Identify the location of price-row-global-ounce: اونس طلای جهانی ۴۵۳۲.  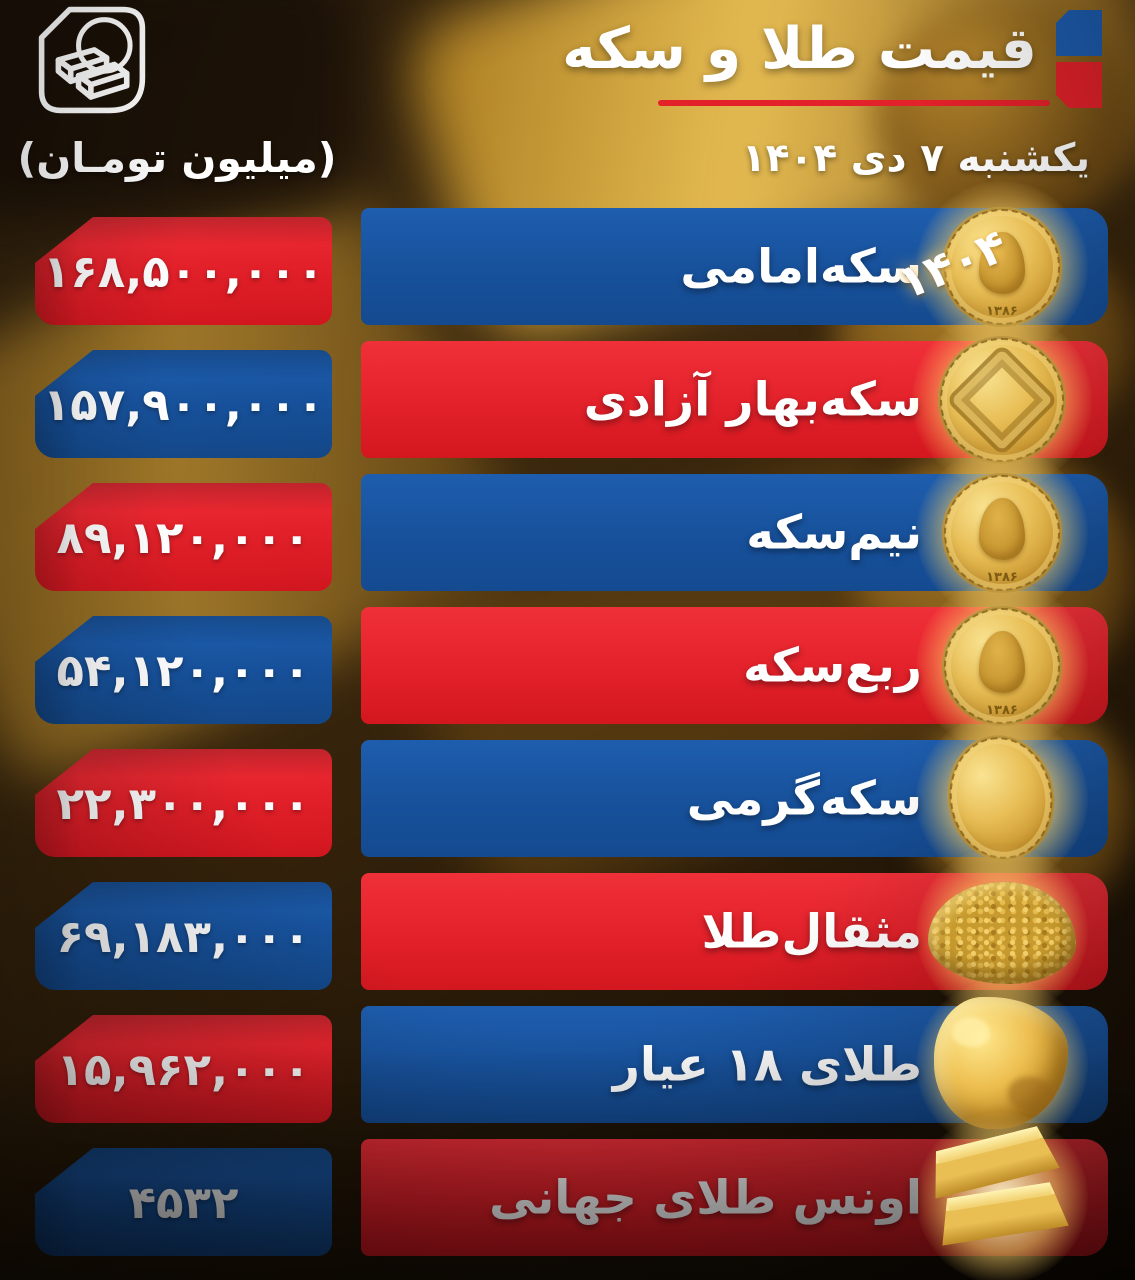
(567, 1195).